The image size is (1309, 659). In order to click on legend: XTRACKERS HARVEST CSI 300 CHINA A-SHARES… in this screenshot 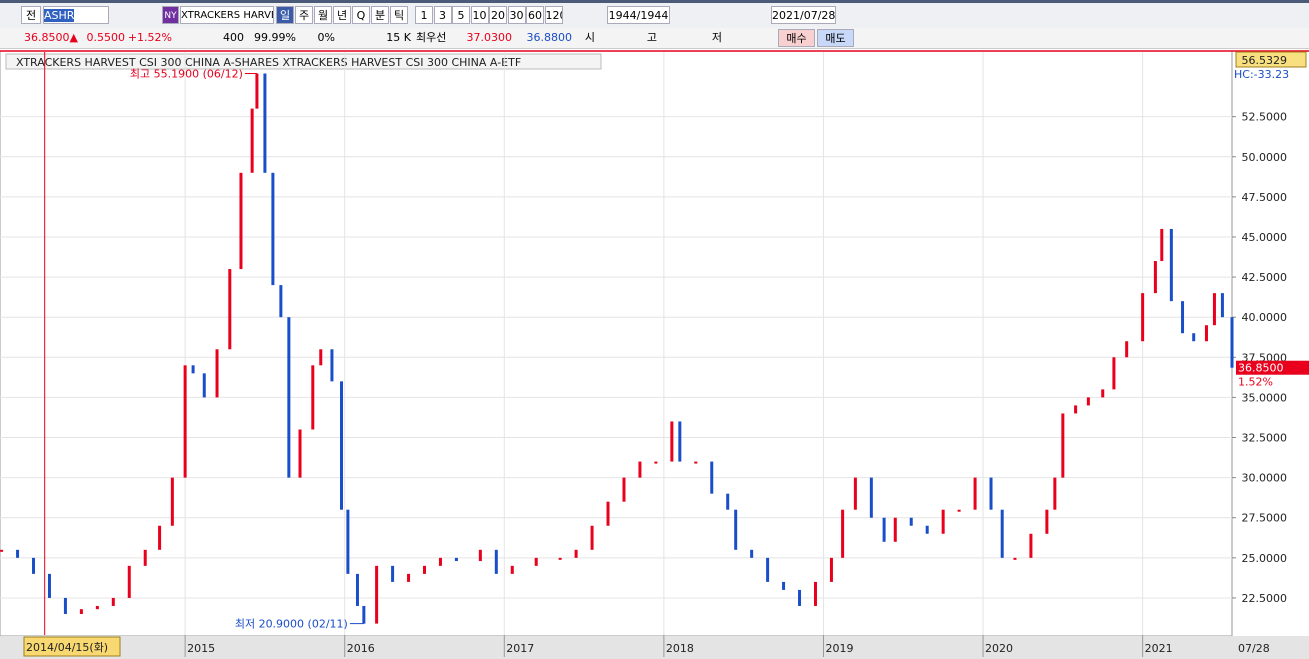, I will do `click(268, 62)`.